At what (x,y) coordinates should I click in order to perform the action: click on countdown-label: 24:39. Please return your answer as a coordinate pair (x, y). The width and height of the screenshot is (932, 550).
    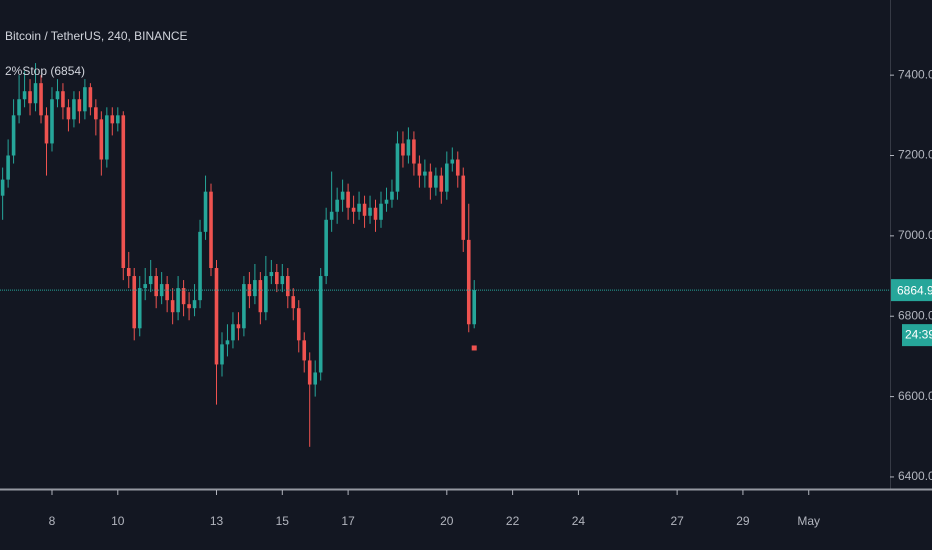
    Looking at the image, I should click on (918, 334).